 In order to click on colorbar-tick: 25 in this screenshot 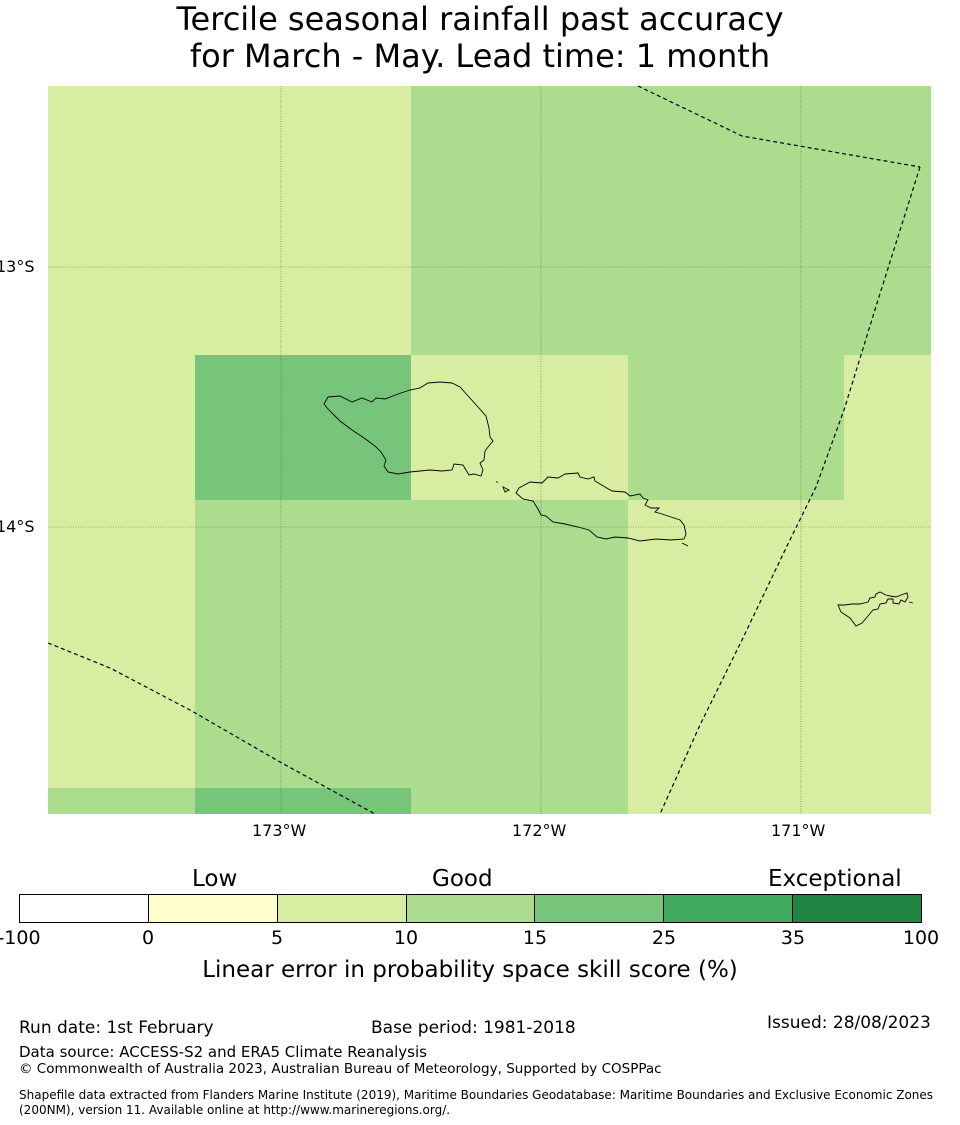, I will do `click(664, 938)`.